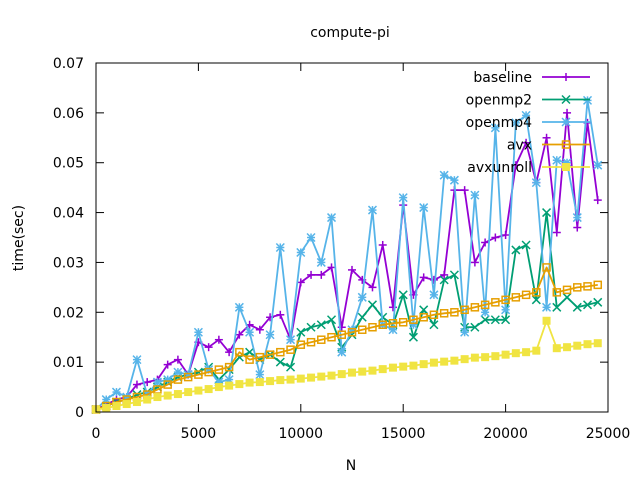  What do you see at coordinates (68, 64) in the screenshot?
I see `y-tick-label: 0.07` at bounding box center [68, 64].